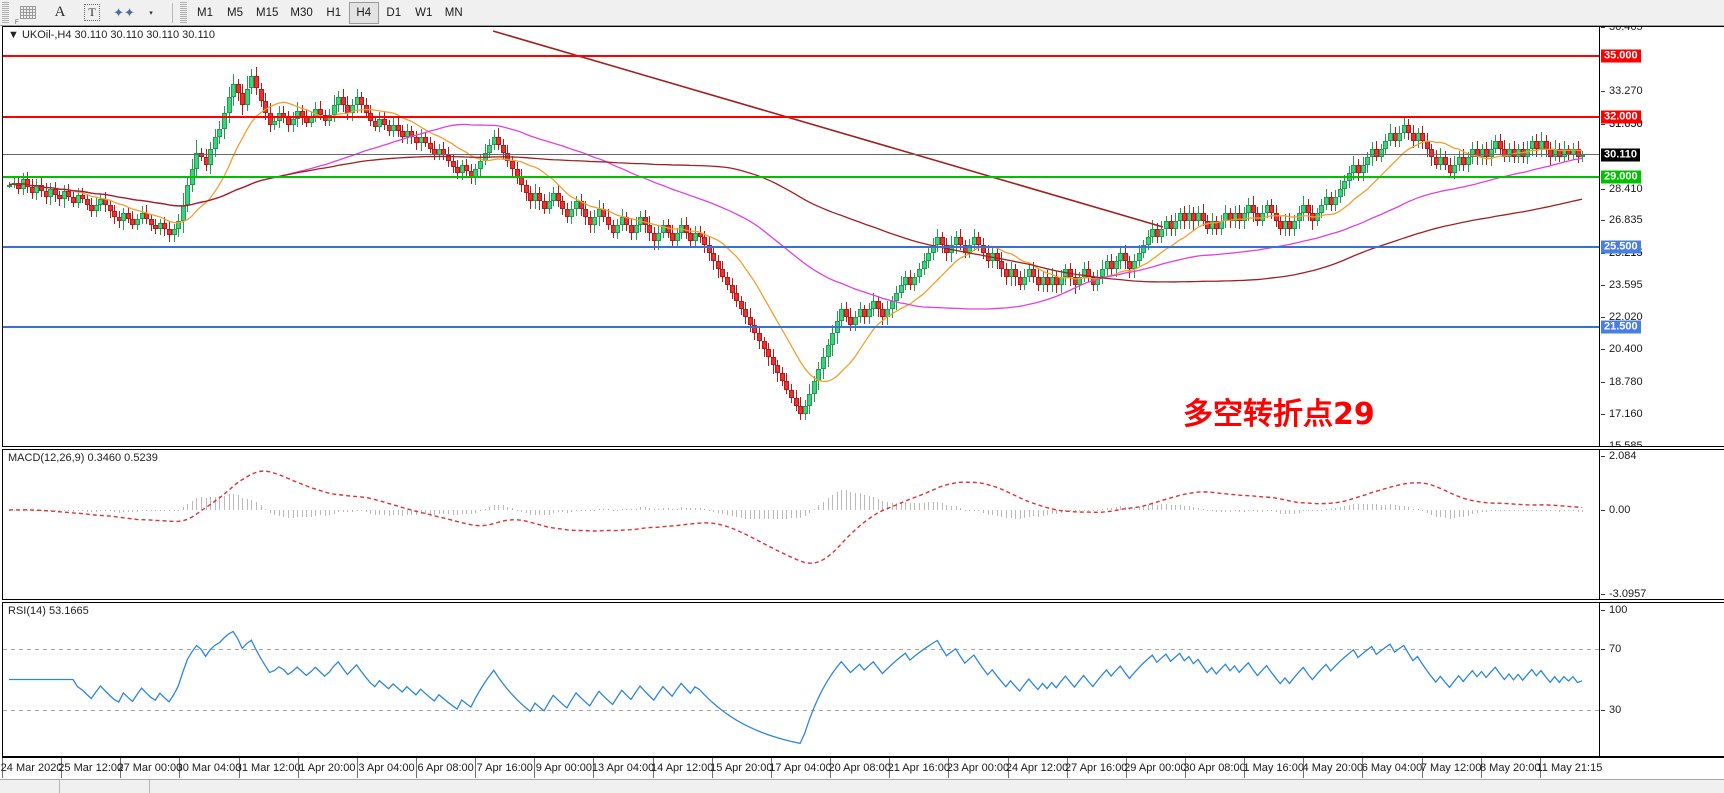  What do you see at coordinates (31, 768) in the screenshot?
I see `time-axis-label: 24 Mar 2020` at bounding box center [31, 768].